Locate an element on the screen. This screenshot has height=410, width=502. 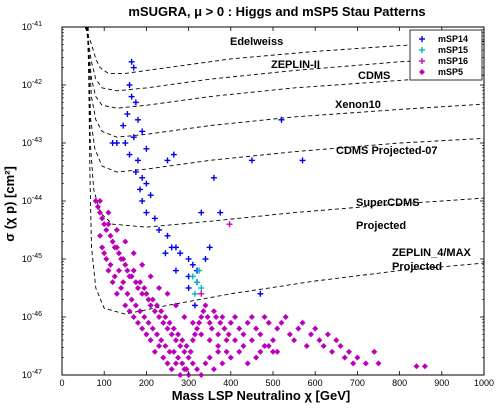
y-tick-label: 10-45 is located at coordinates (32, 258).